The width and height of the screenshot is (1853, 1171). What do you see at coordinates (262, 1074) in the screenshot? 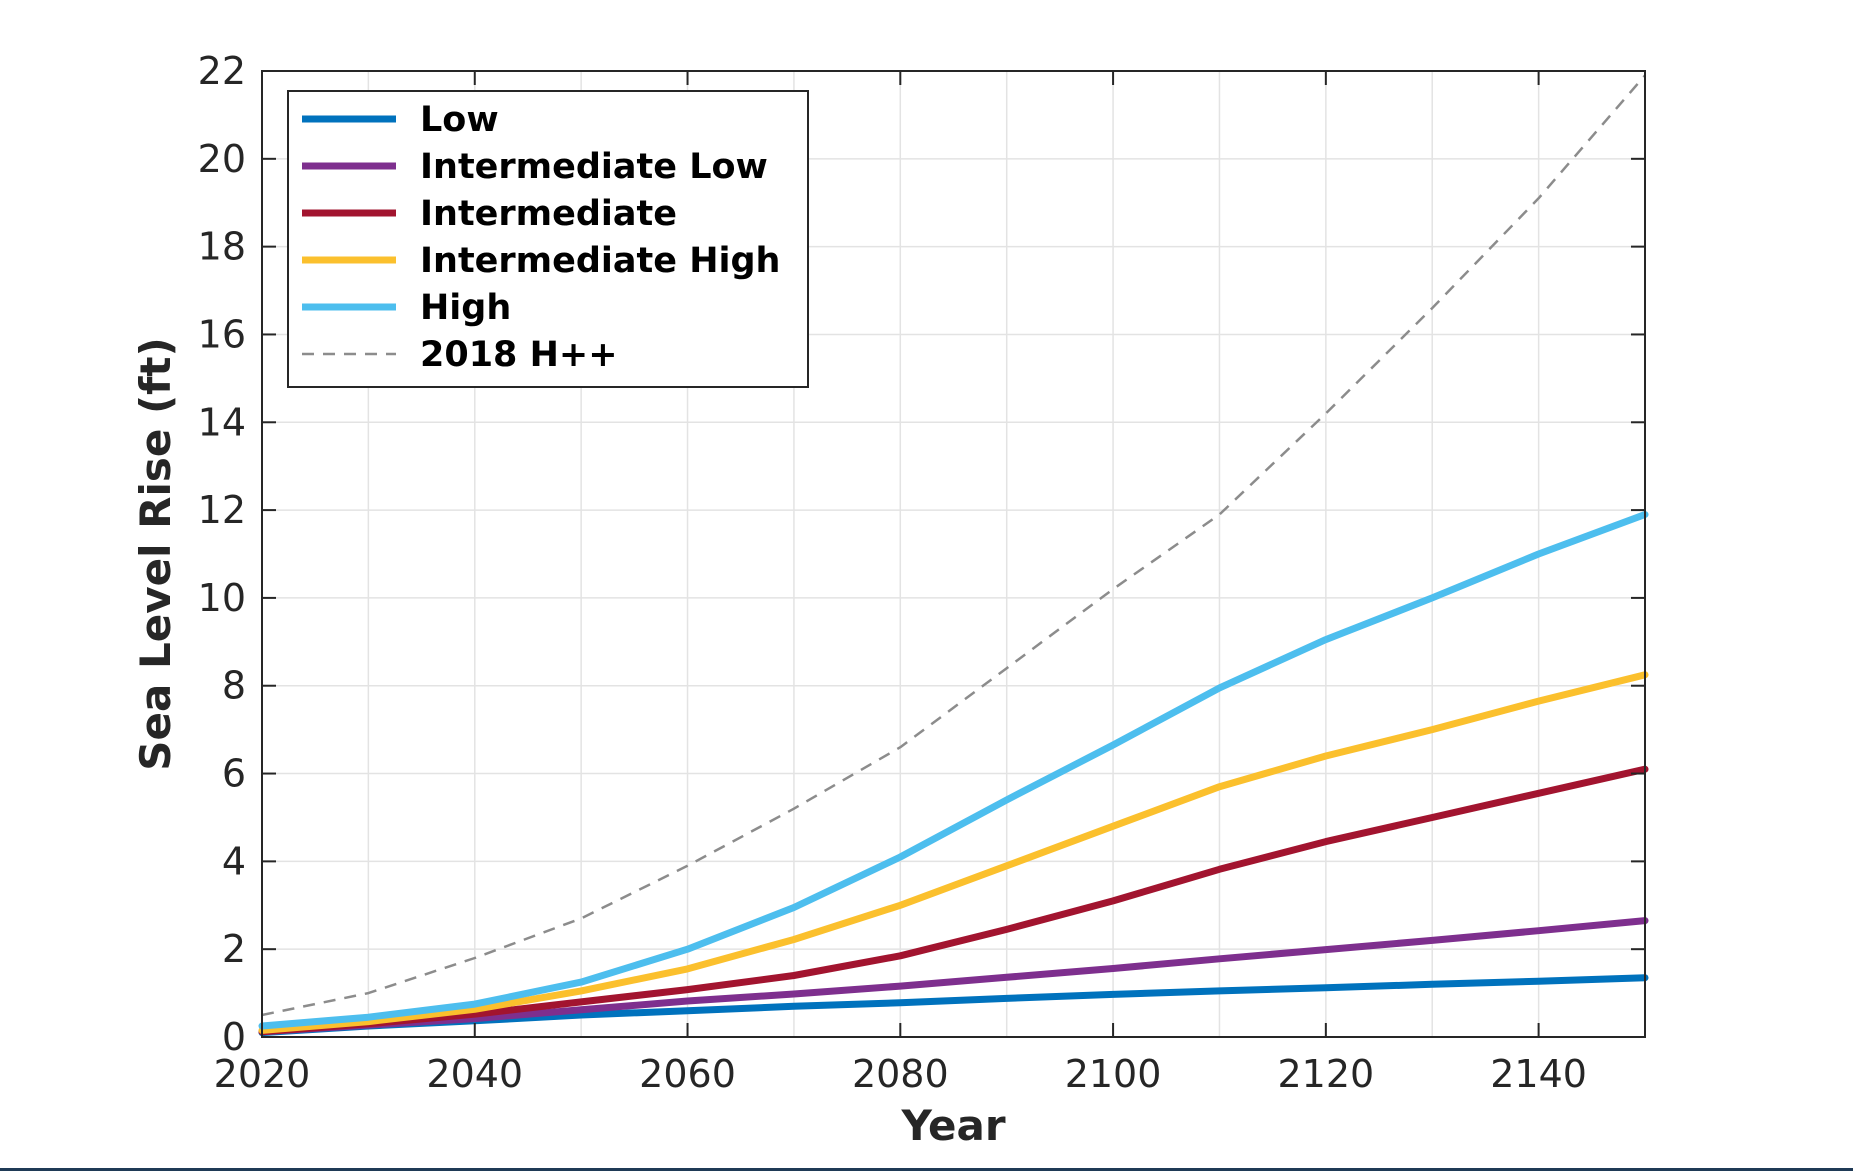
I see `x-tick-label: 2020` at bounding box center [262, 1074].